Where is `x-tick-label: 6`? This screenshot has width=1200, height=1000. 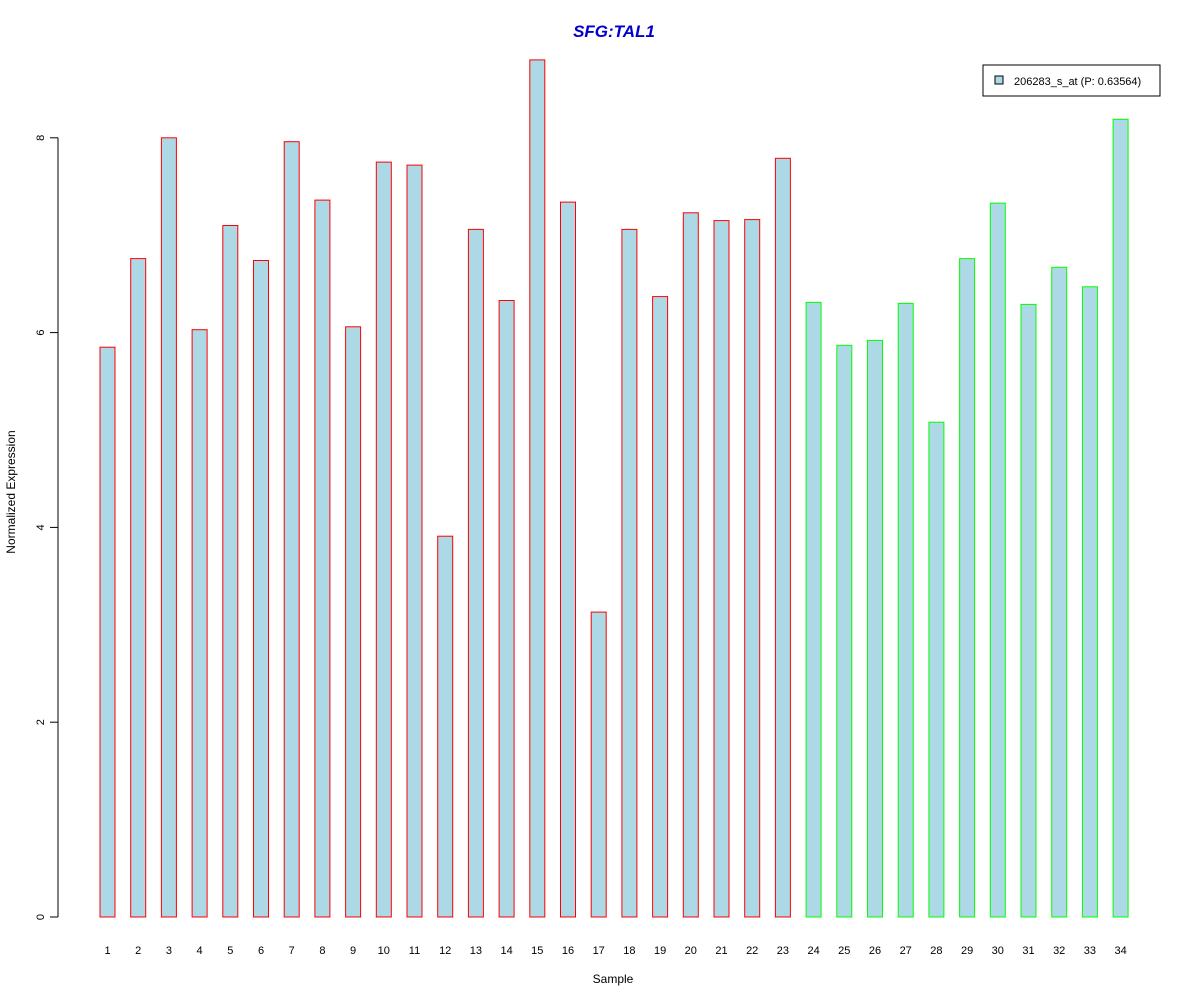
x-tick-label: 6 is located at coordinates (261, 951).